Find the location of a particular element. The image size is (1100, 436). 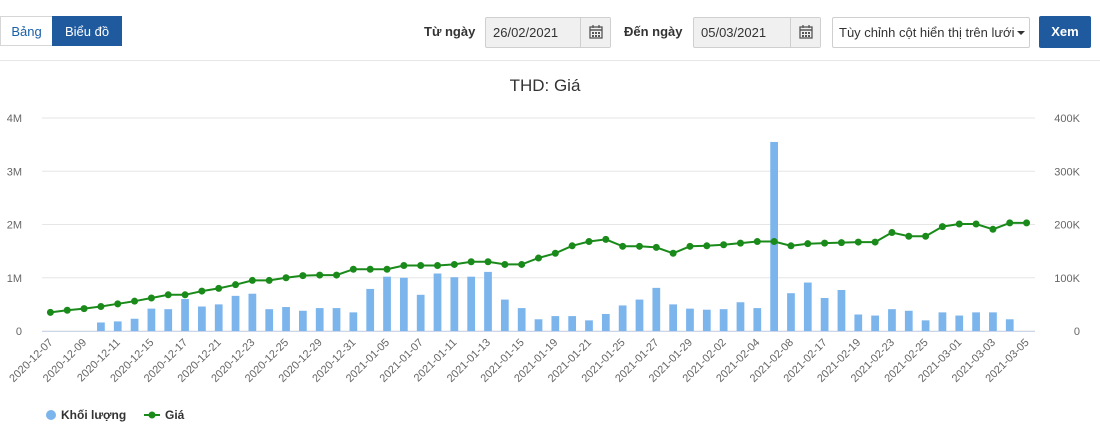

left-tick-label: 2M is located at coordinates (14, 226).